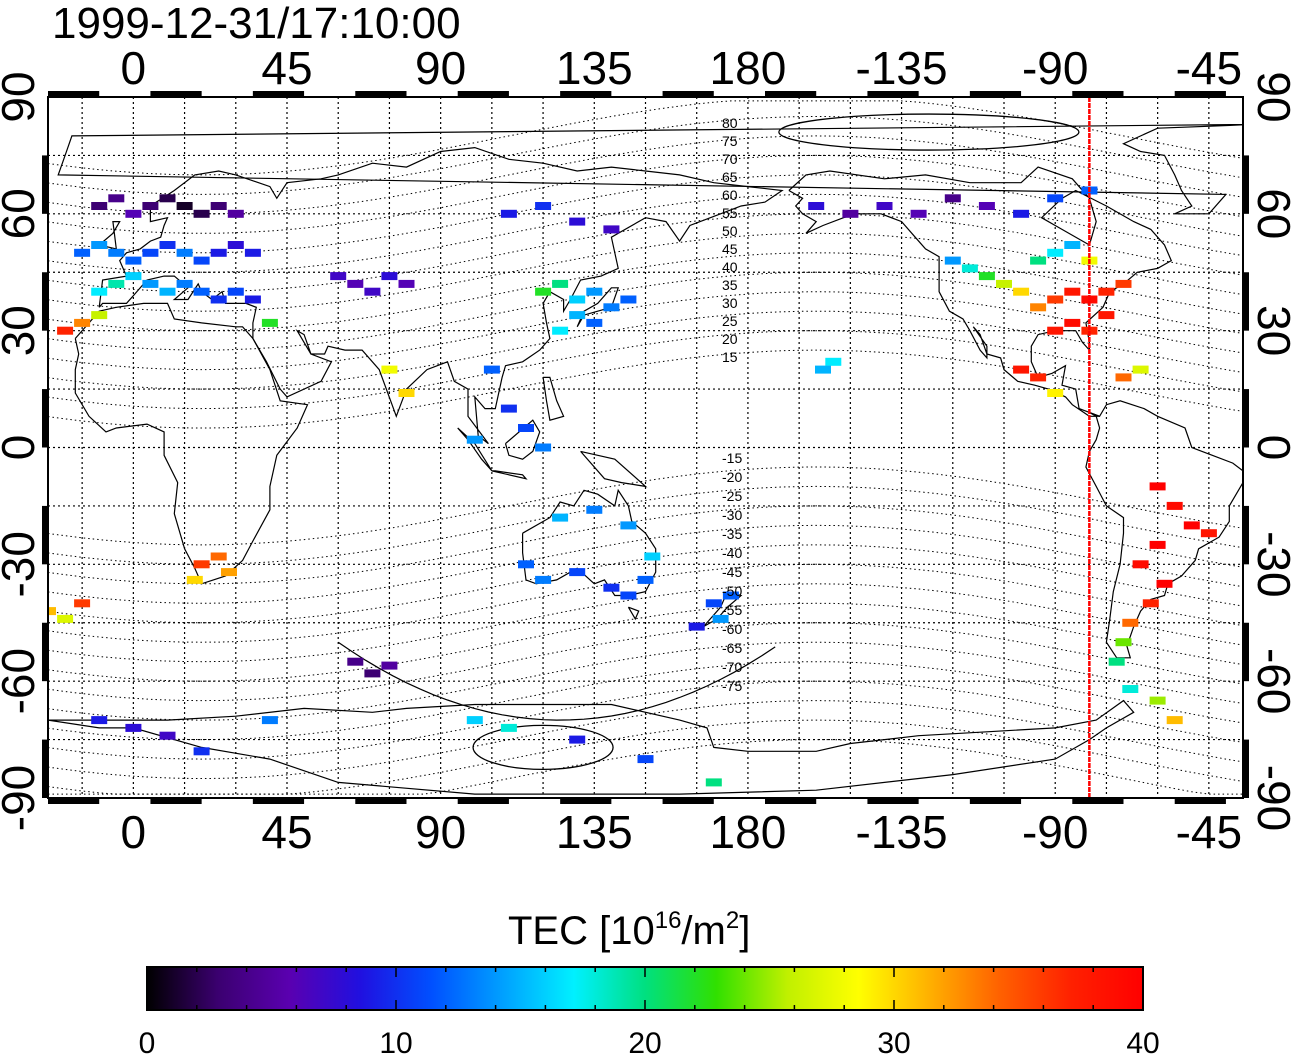 Image resolution: width=1292 pixels, height=1057 pixels. Describe the element at coordinates (732, 496) in the screenshot. I see `mlat-label: -25` at that location.